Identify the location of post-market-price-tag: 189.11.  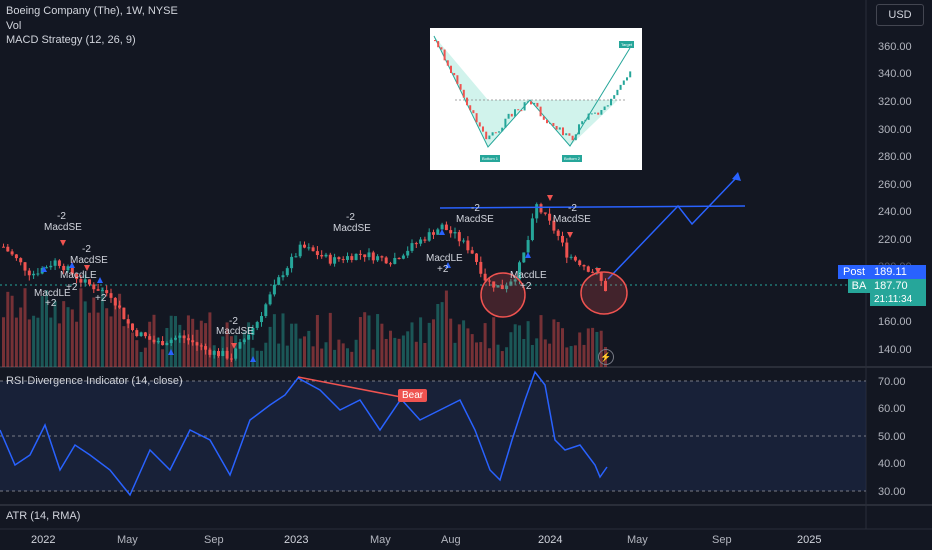
(898, 272).